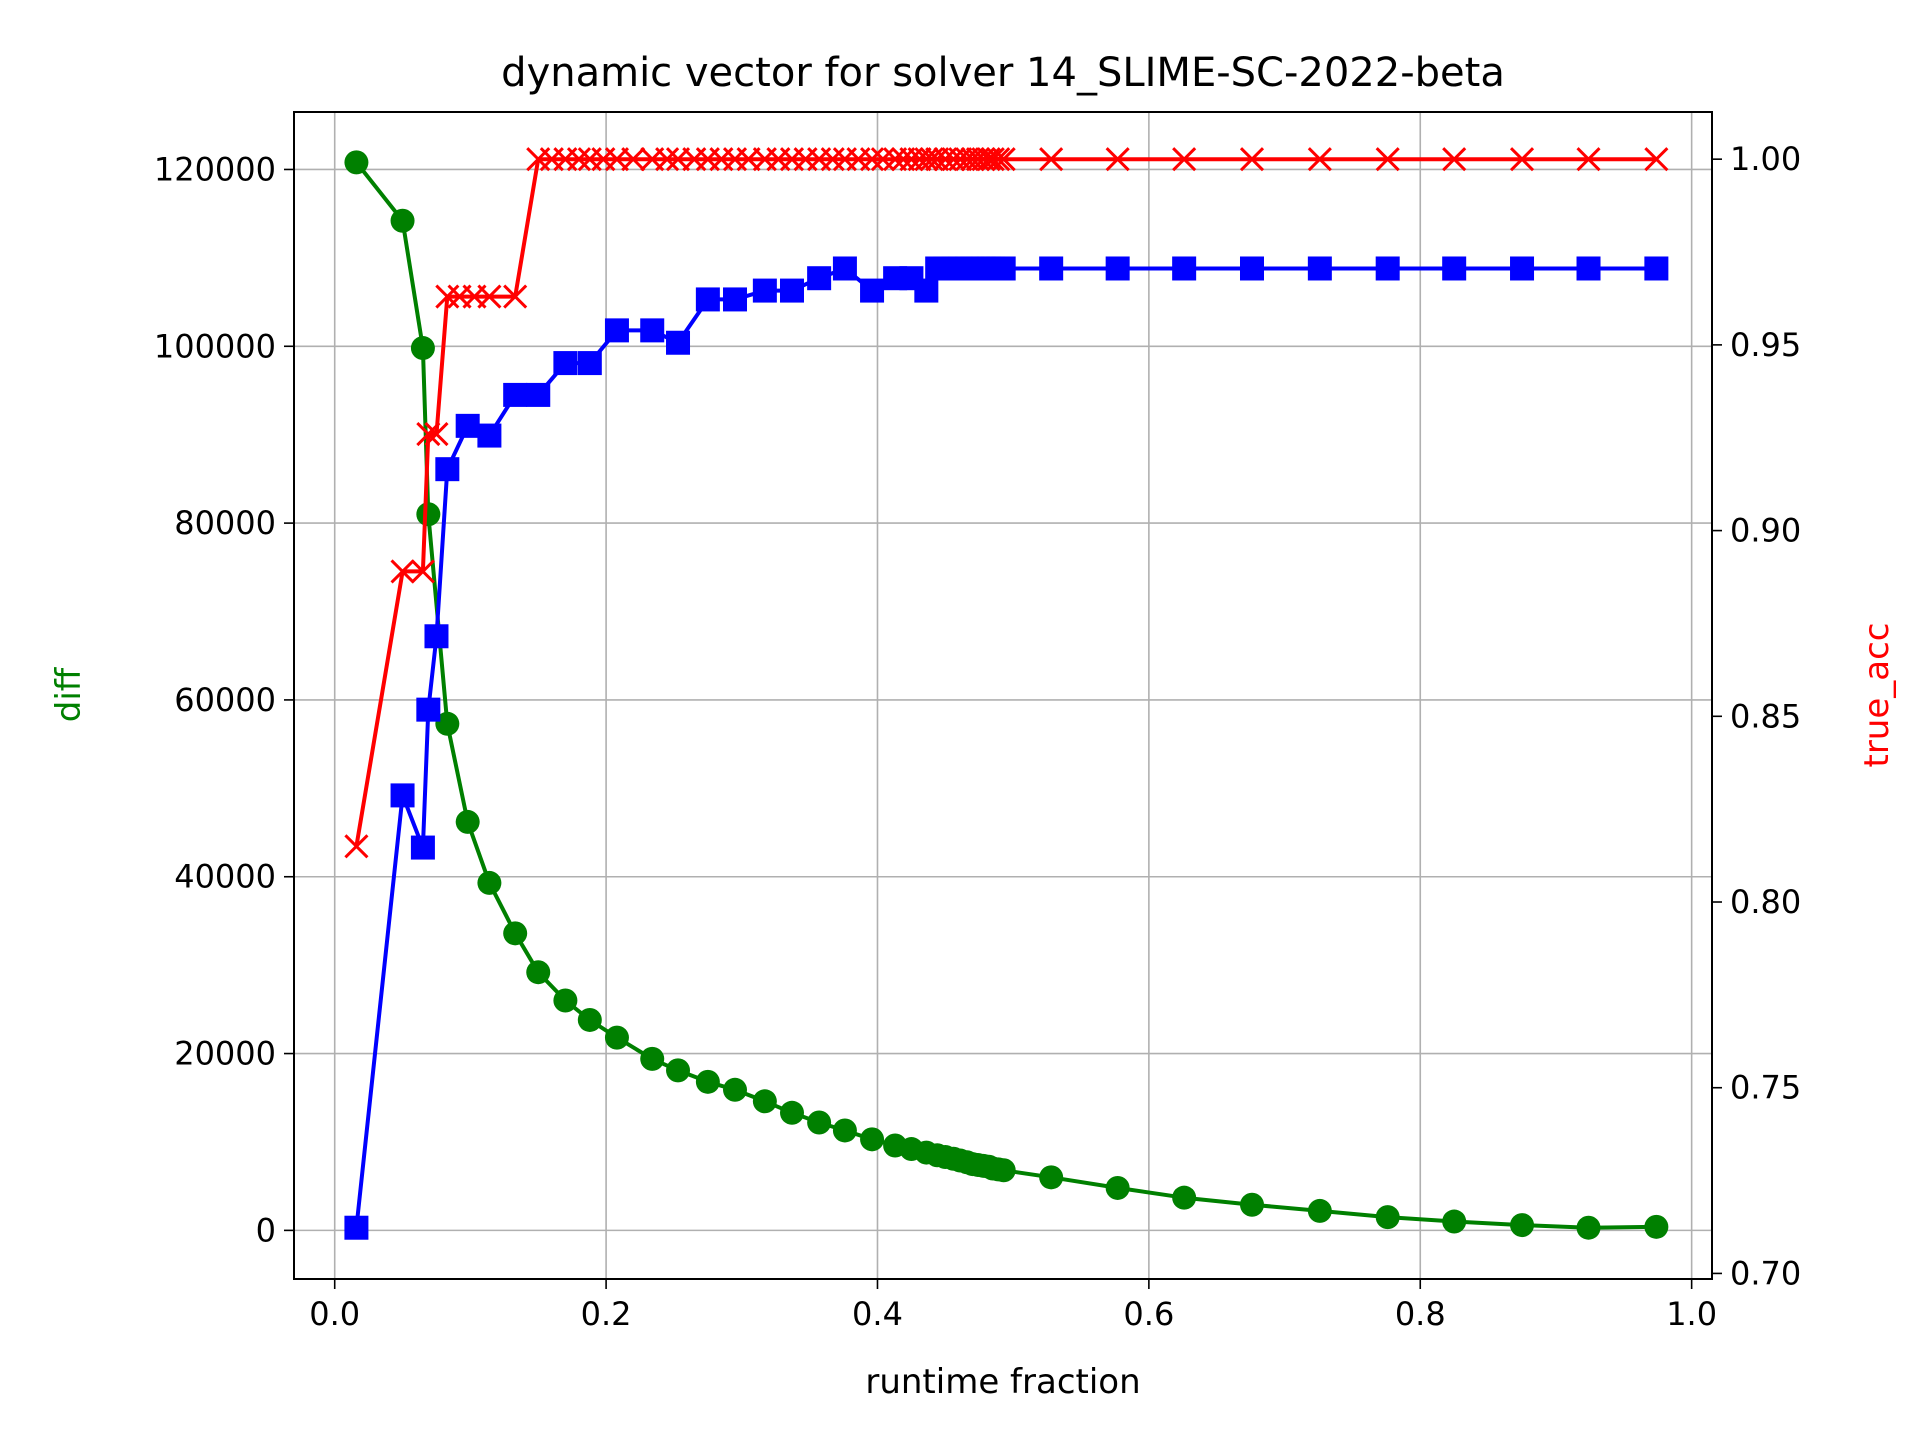 The width and height of the screenshot is (1920, 1440). Describe the element at coordinates (215, 169) in the screenshot. I see `y-tick-label: 120000` at that location.